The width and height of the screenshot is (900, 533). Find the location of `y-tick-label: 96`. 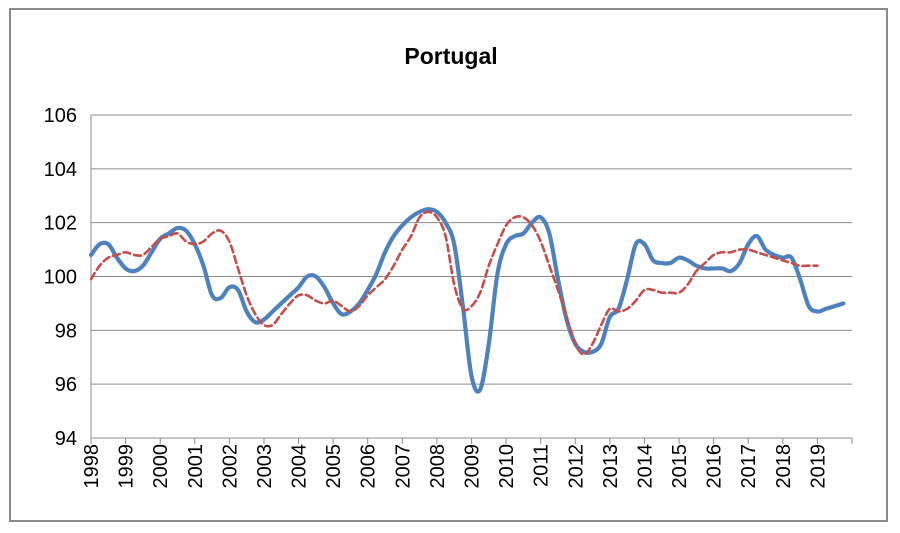

y-tick-label: 96 is located at coordinates (66, 385).